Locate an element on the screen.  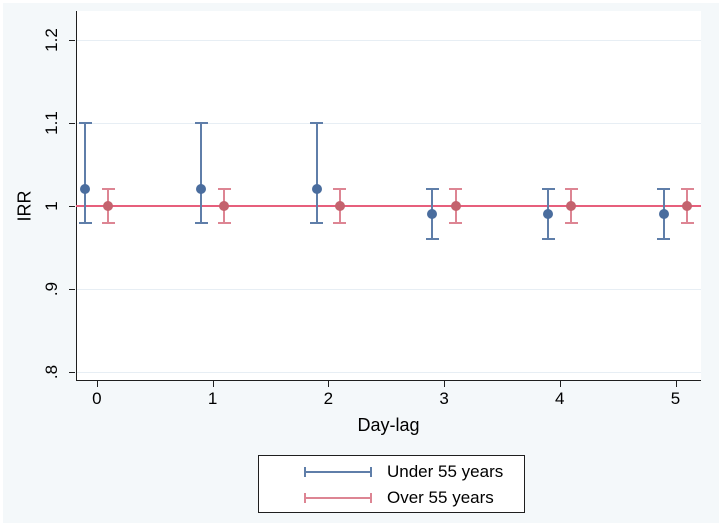
reference-line is located at coordinates (388, 205).